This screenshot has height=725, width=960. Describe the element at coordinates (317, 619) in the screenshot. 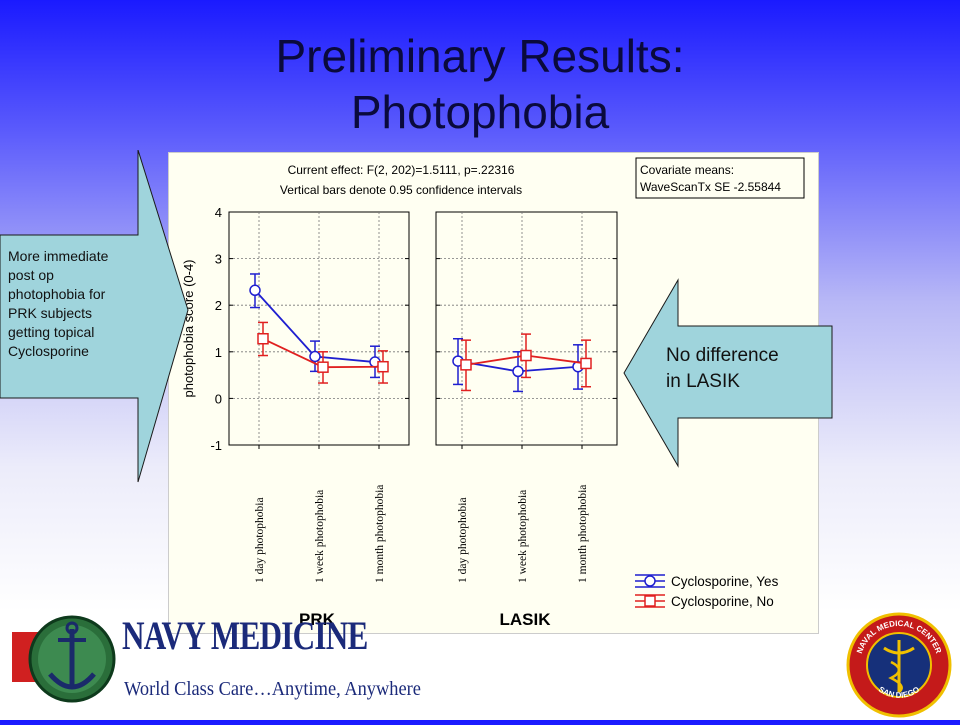

I see `panel-name: PRK` at that location.